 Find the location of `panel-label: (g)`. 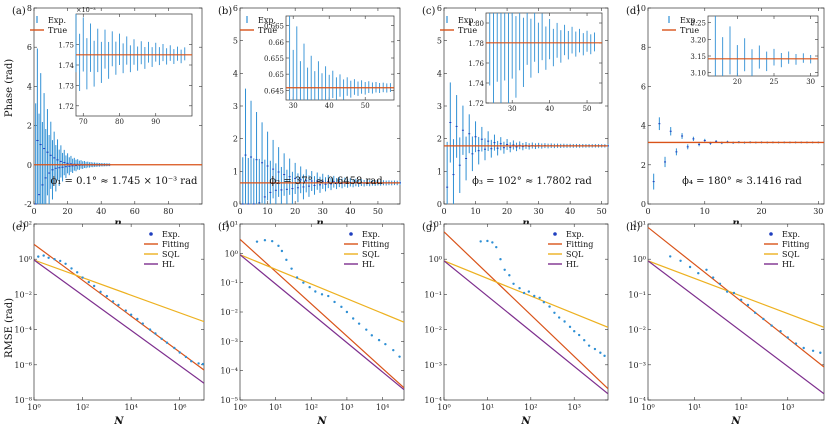

panel-label: (g) is located at coordinates (429, 227).